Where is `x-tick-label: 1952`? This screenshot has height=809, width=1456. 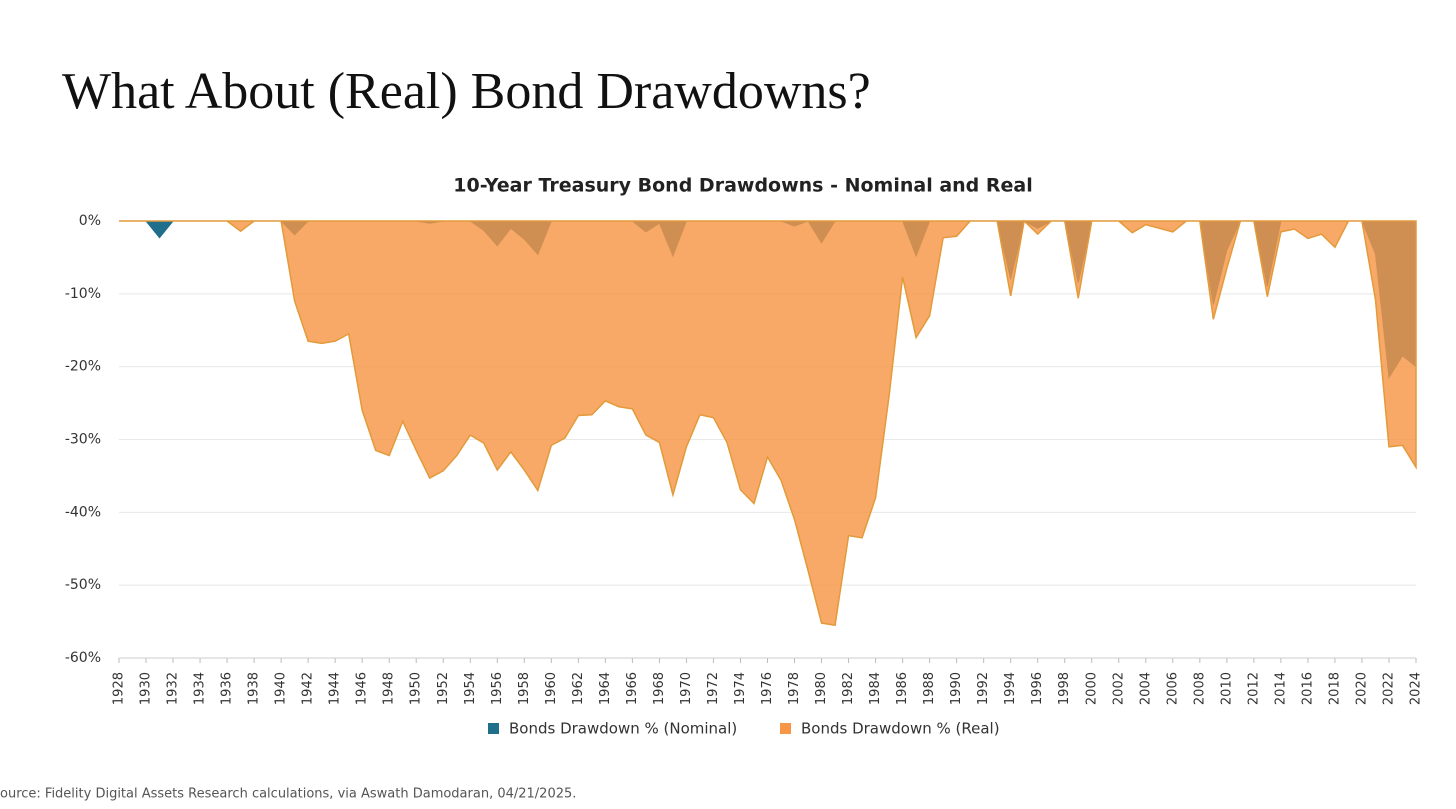
x-tick-label: 1952 is located at coordinates (443, 688).